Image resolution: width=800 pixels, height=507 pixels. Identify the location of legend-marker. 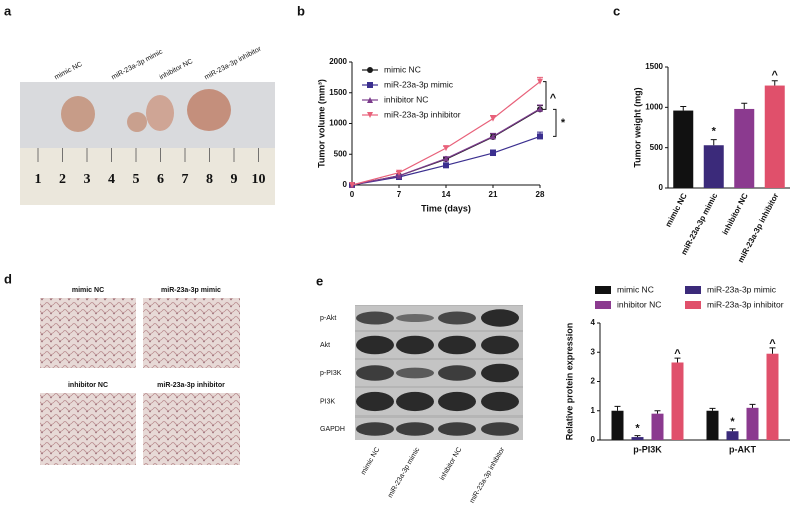
(370, 85).